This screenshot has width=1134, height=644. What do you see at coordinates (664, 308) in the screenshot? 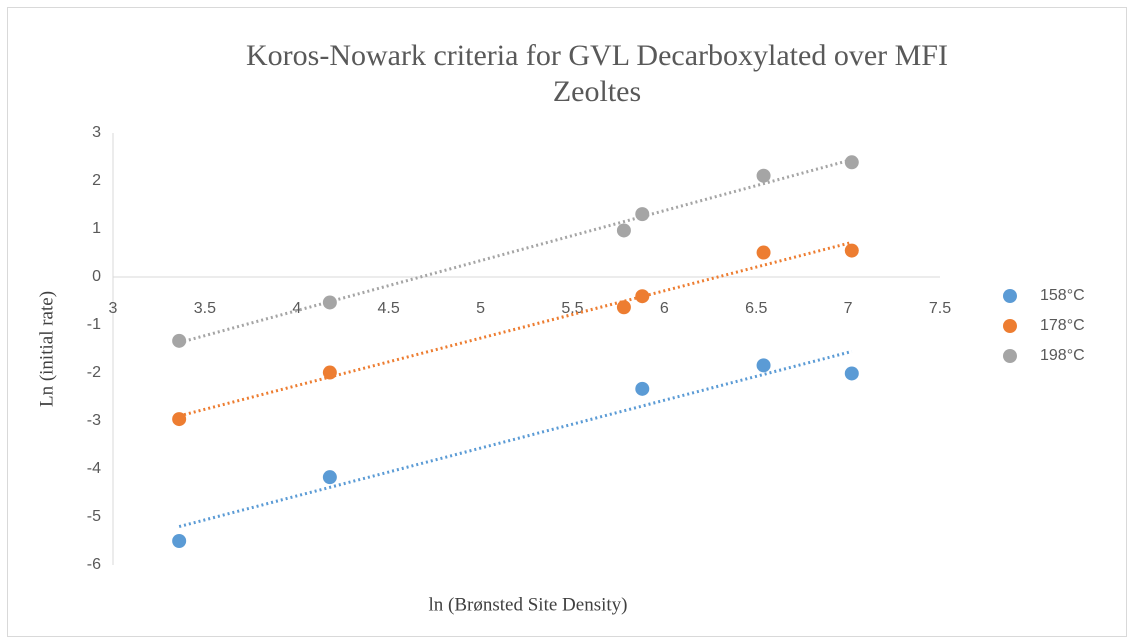
I see `x-tick-label: 6` at bounding box center [664, 308].